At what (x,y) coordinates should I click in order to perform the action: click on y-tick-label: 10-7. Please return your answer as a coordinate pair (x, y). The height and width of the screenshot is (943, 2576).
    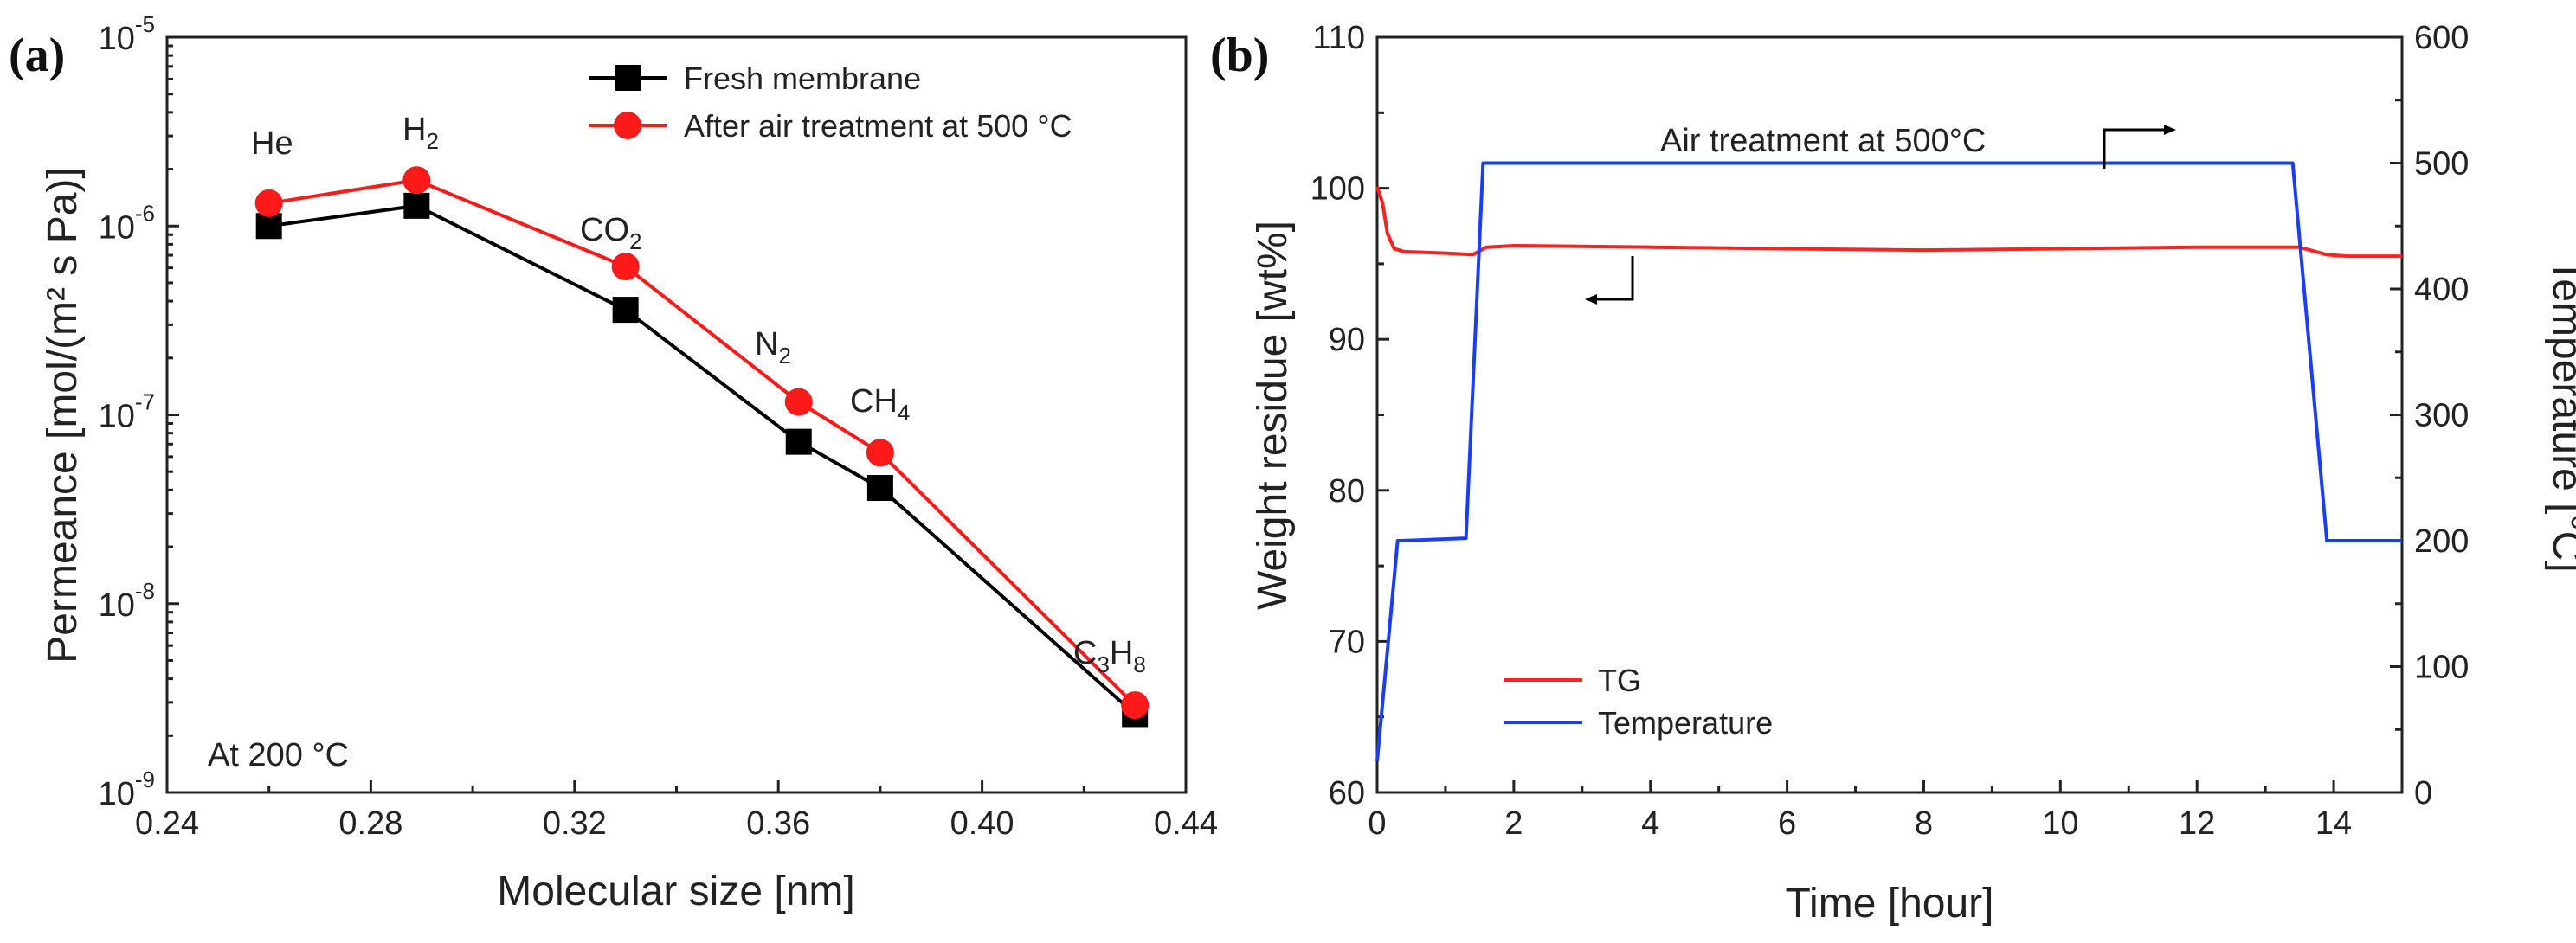
    Looking at the image, I should click on (127, 412).